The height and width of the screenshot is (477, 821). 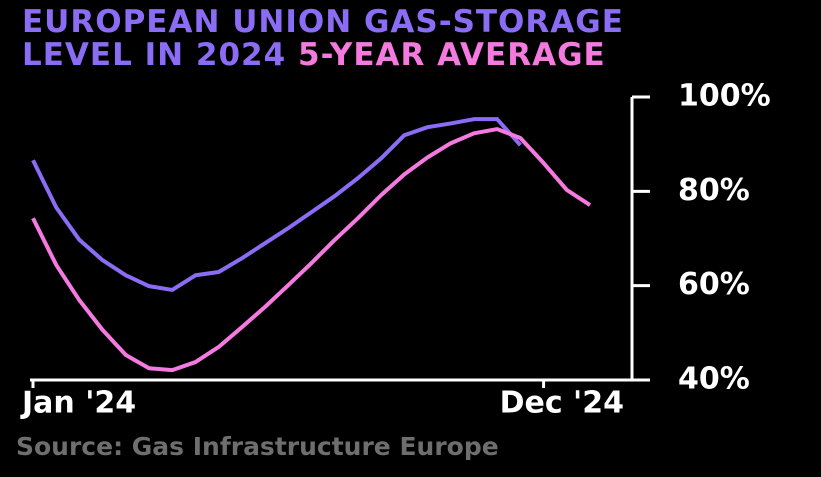 What do you see at coordinates (714, 379) in the screenshot?
I see `y-tick-label: 40%` at bounding box center [714, 379].